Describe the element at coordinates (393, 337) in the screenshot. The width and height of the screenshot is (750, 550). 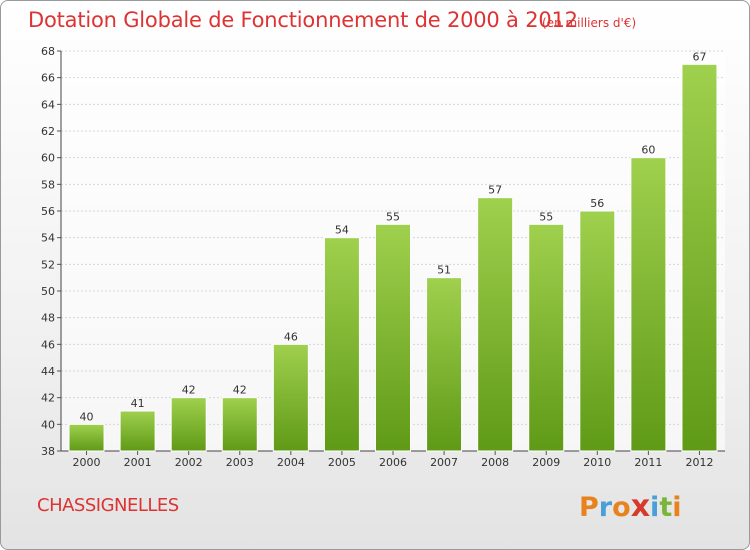
I see `bar-2006` at that location.